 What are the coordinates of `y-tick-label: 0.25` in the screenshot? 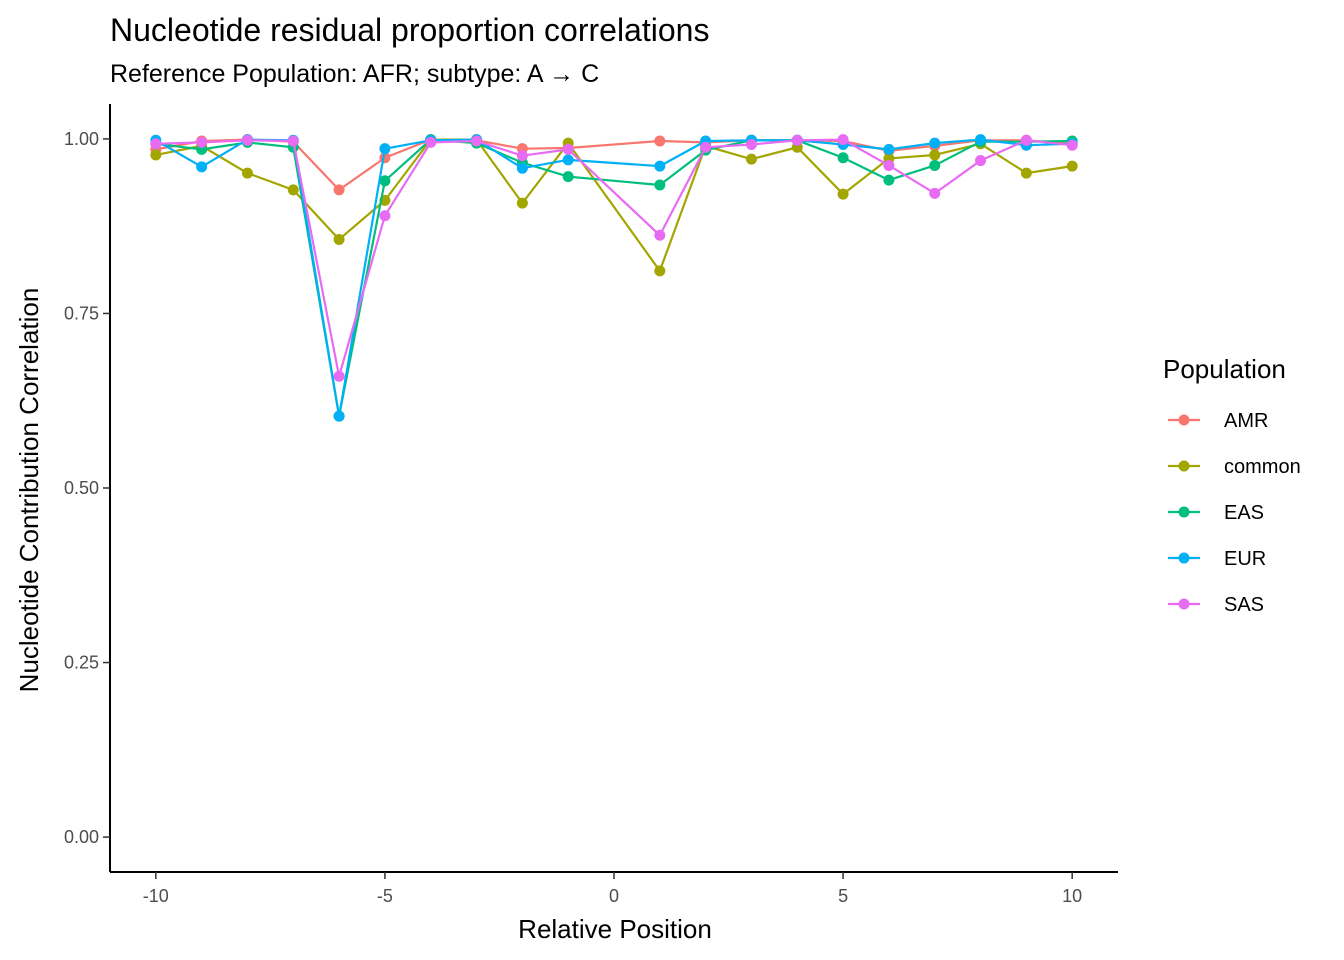 It's located at (81, 663).